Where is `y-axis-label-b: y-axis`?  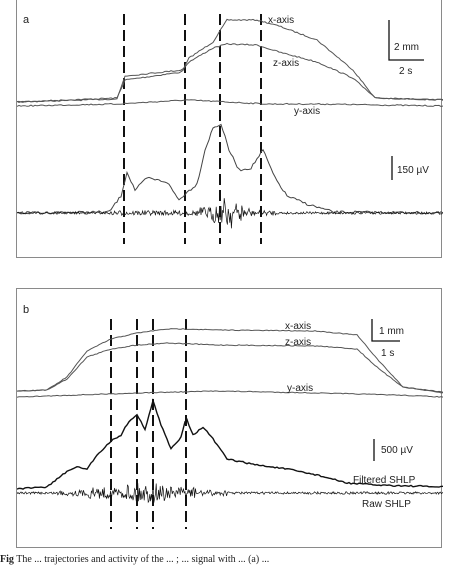
y-axis-label-b: y-axis is located at coordinates (300, 388).